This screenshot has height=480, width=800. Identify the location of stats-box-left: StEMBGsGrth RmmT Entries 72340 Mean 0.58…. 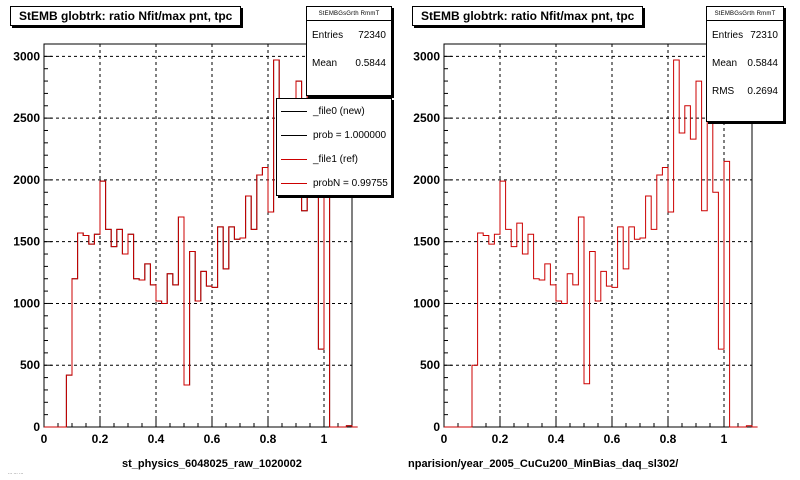
(349, 51).